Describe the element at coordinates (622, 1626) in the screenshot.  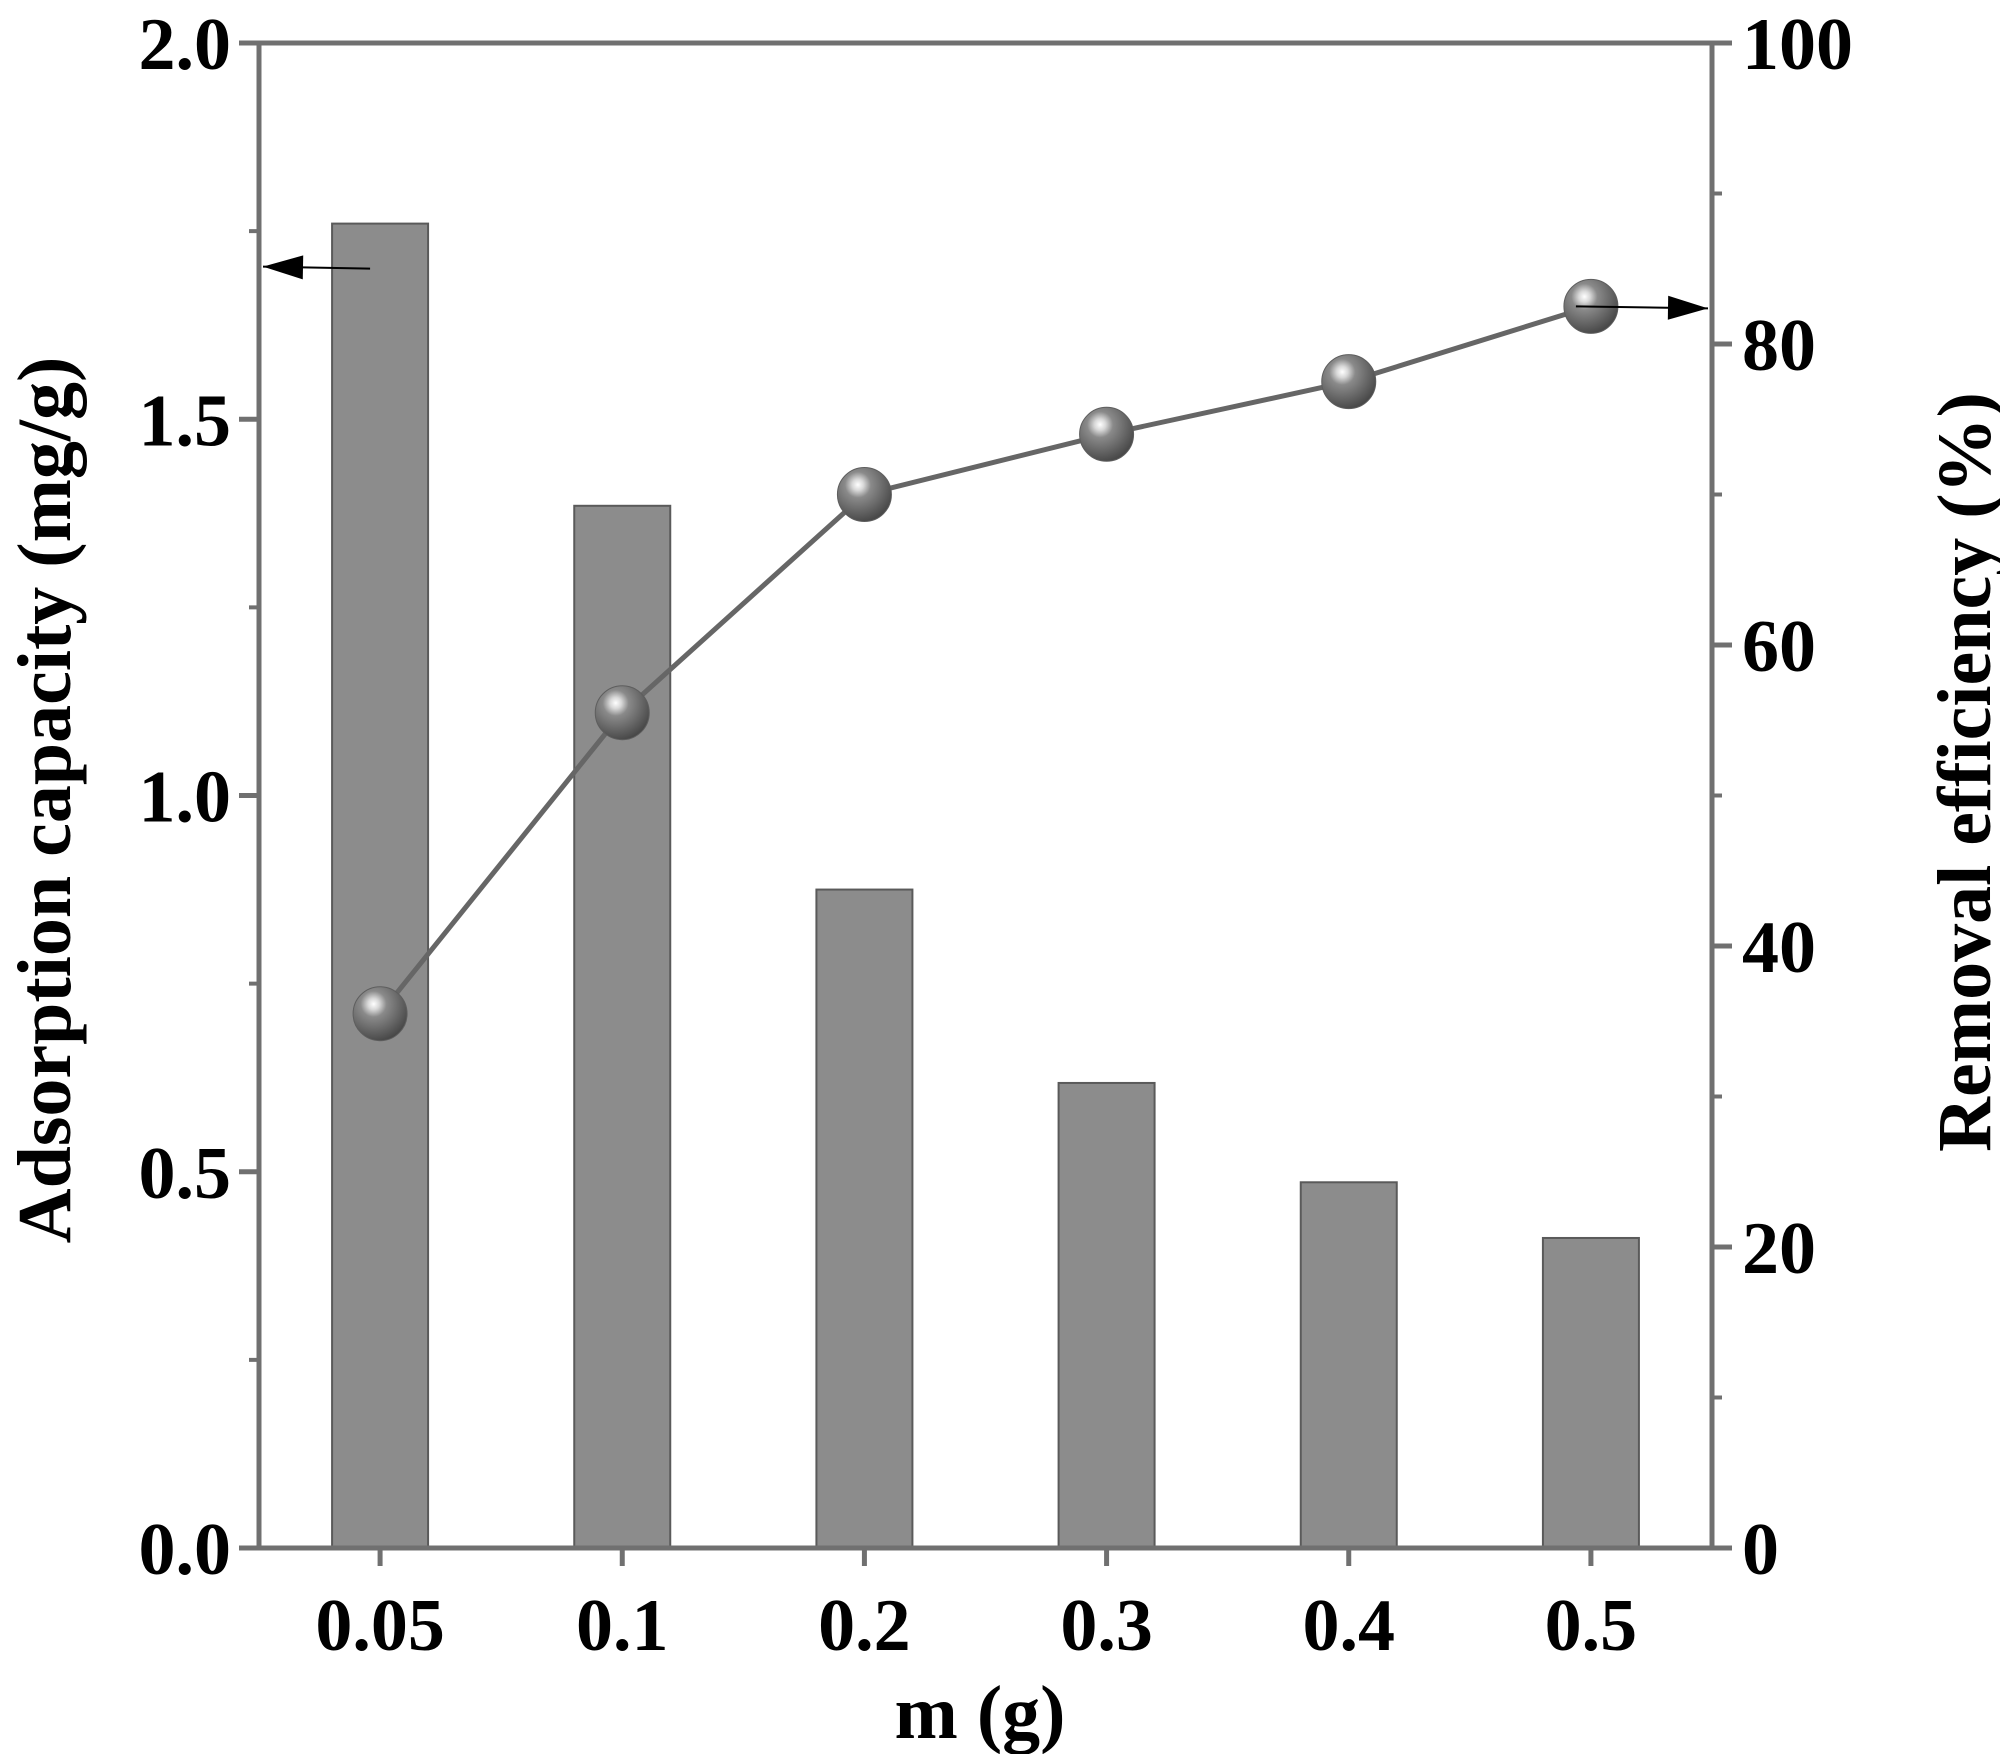
I see `x-tick-label: 0.1` at that location.